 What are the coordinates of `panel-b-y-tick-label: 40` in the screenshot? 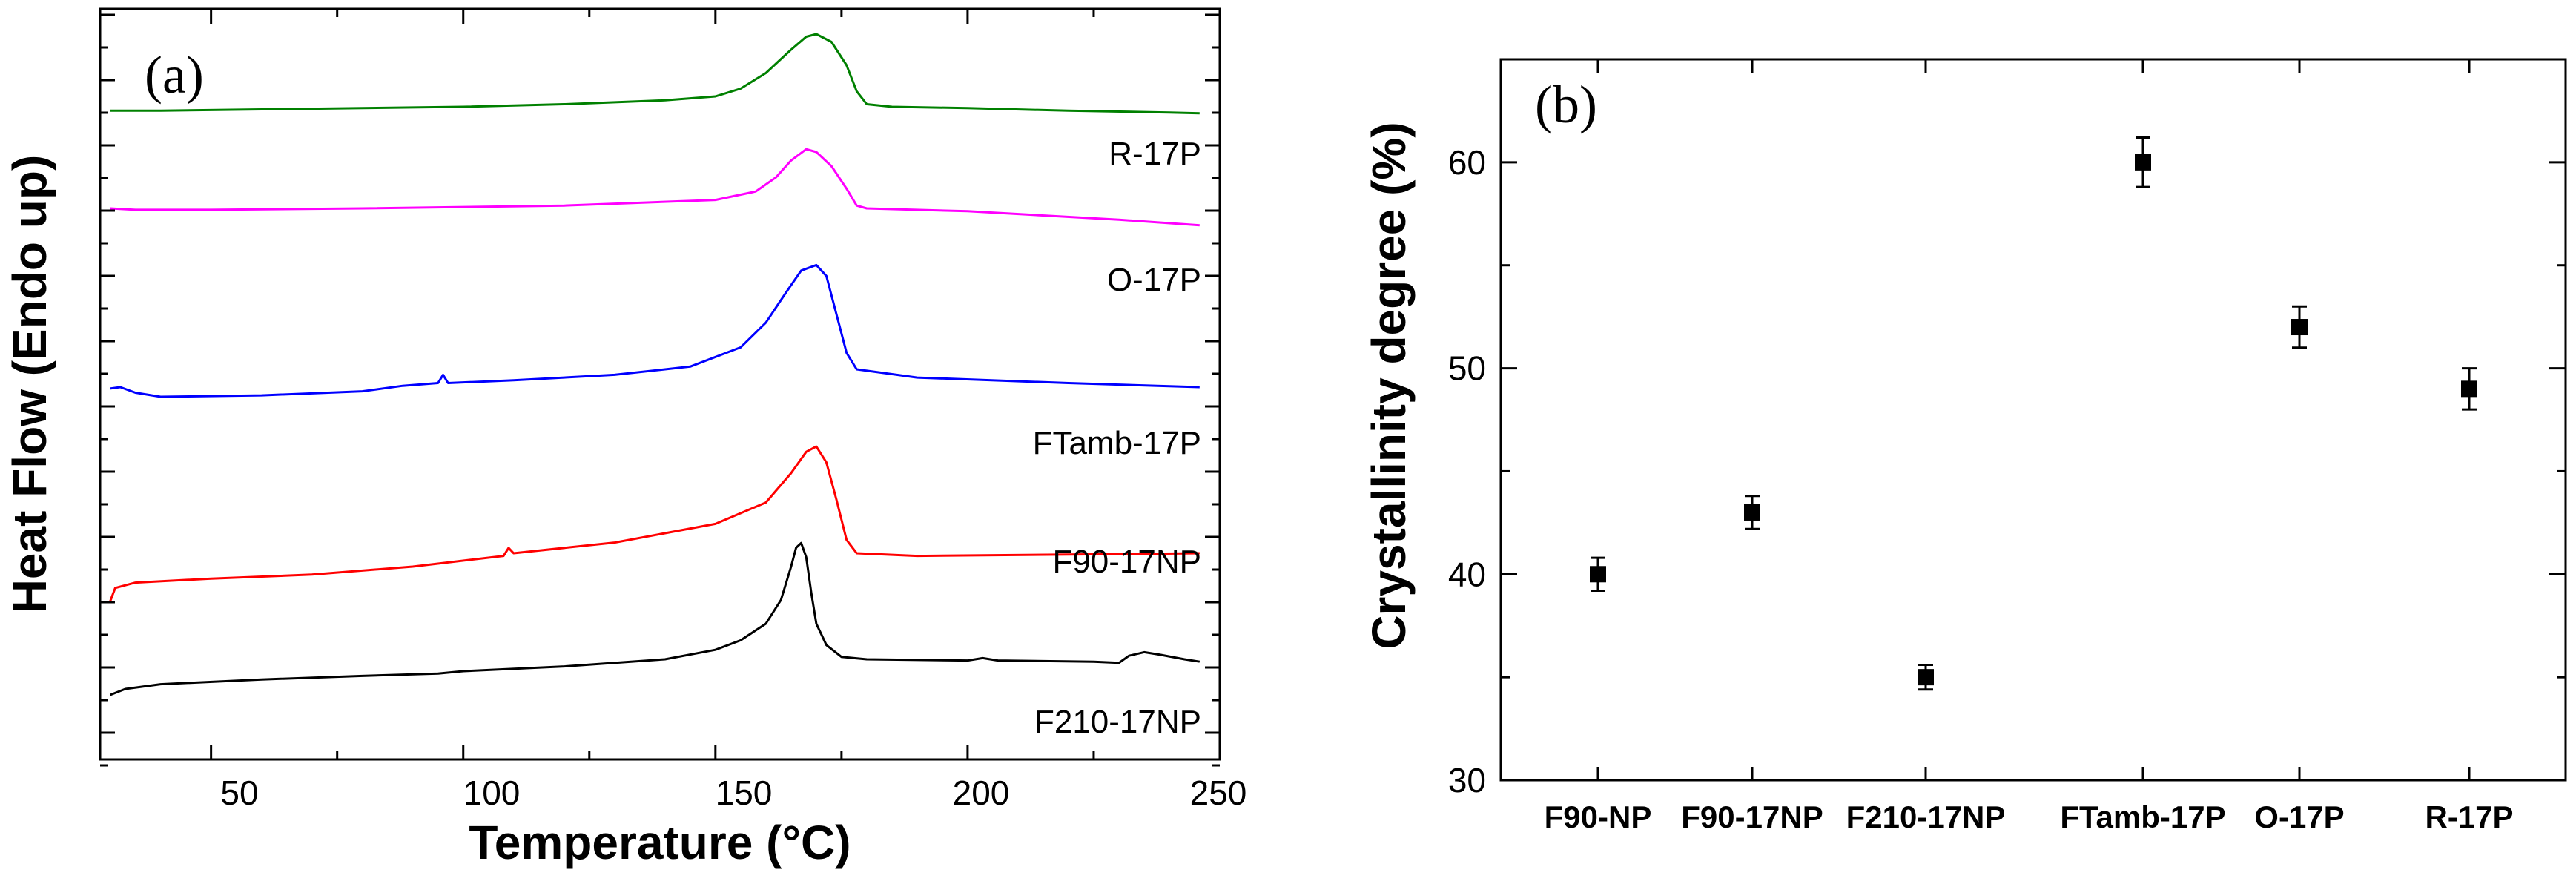 It's located at (1467, 574).